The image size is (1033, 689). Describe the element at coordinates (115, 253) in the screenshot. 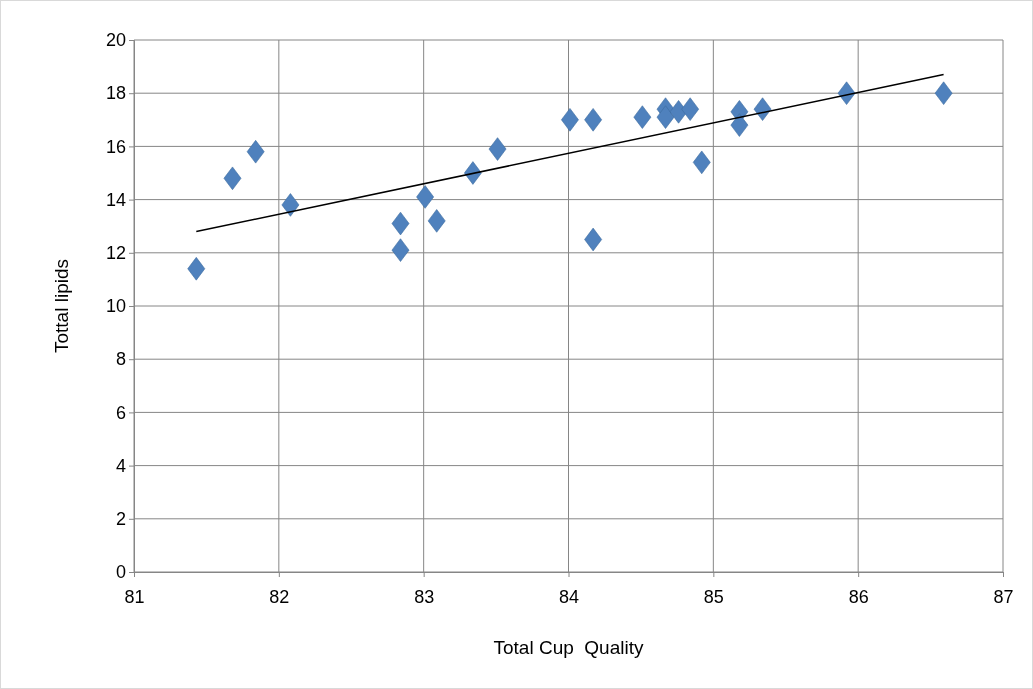

I see `y-tick-label: 12` at that location.